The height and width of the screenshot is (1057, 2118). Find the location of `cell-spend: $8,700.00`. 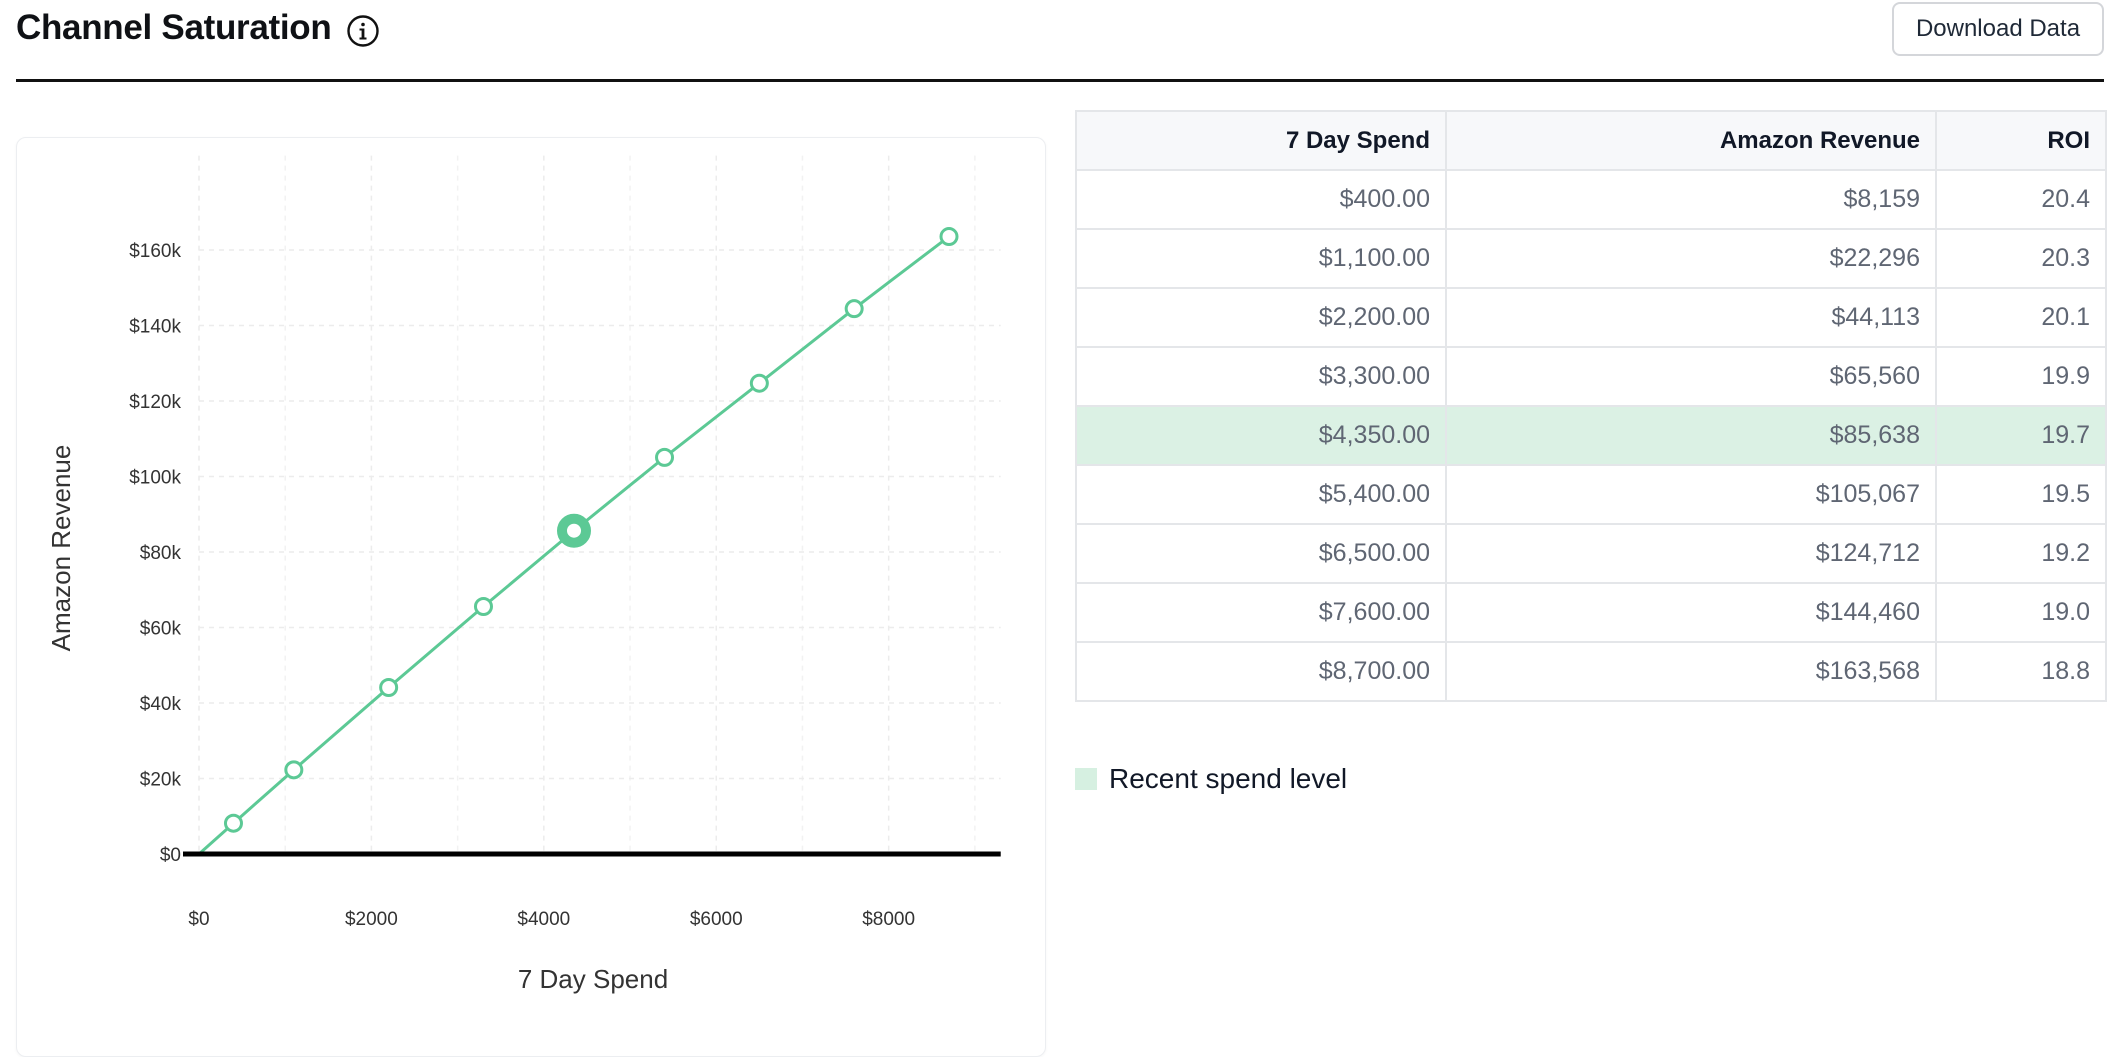

cell-spend: $8,700.00 is located at coordinates (1261, 671).